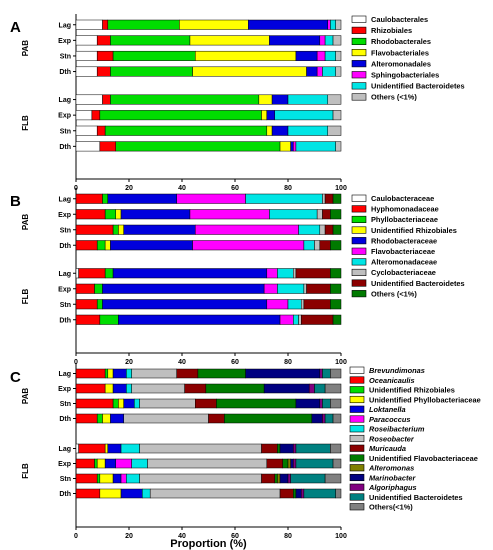 The image size is (493, 550). Describe the element at coordinates (341, 188) in the screenshot. I see `x-tick-label: 100` at that location.